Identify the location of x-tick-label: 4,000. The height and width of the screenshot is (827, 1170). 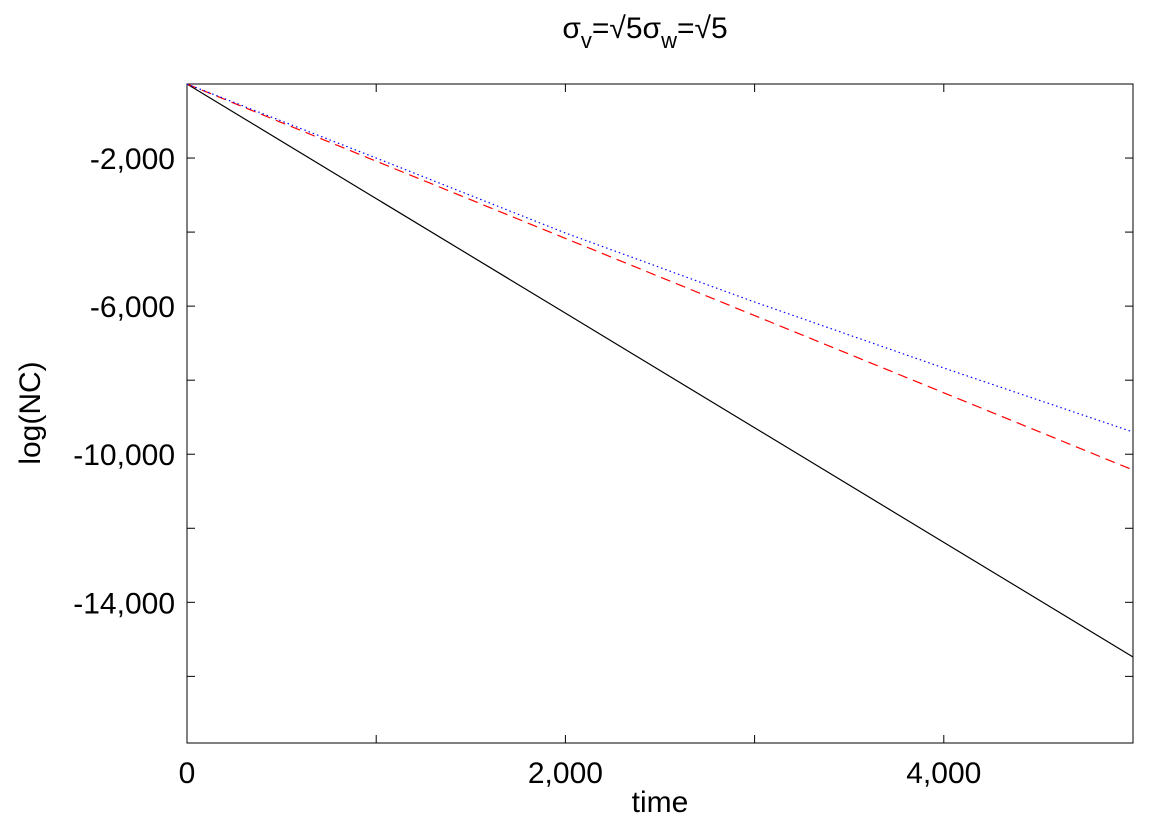
(943, 773).